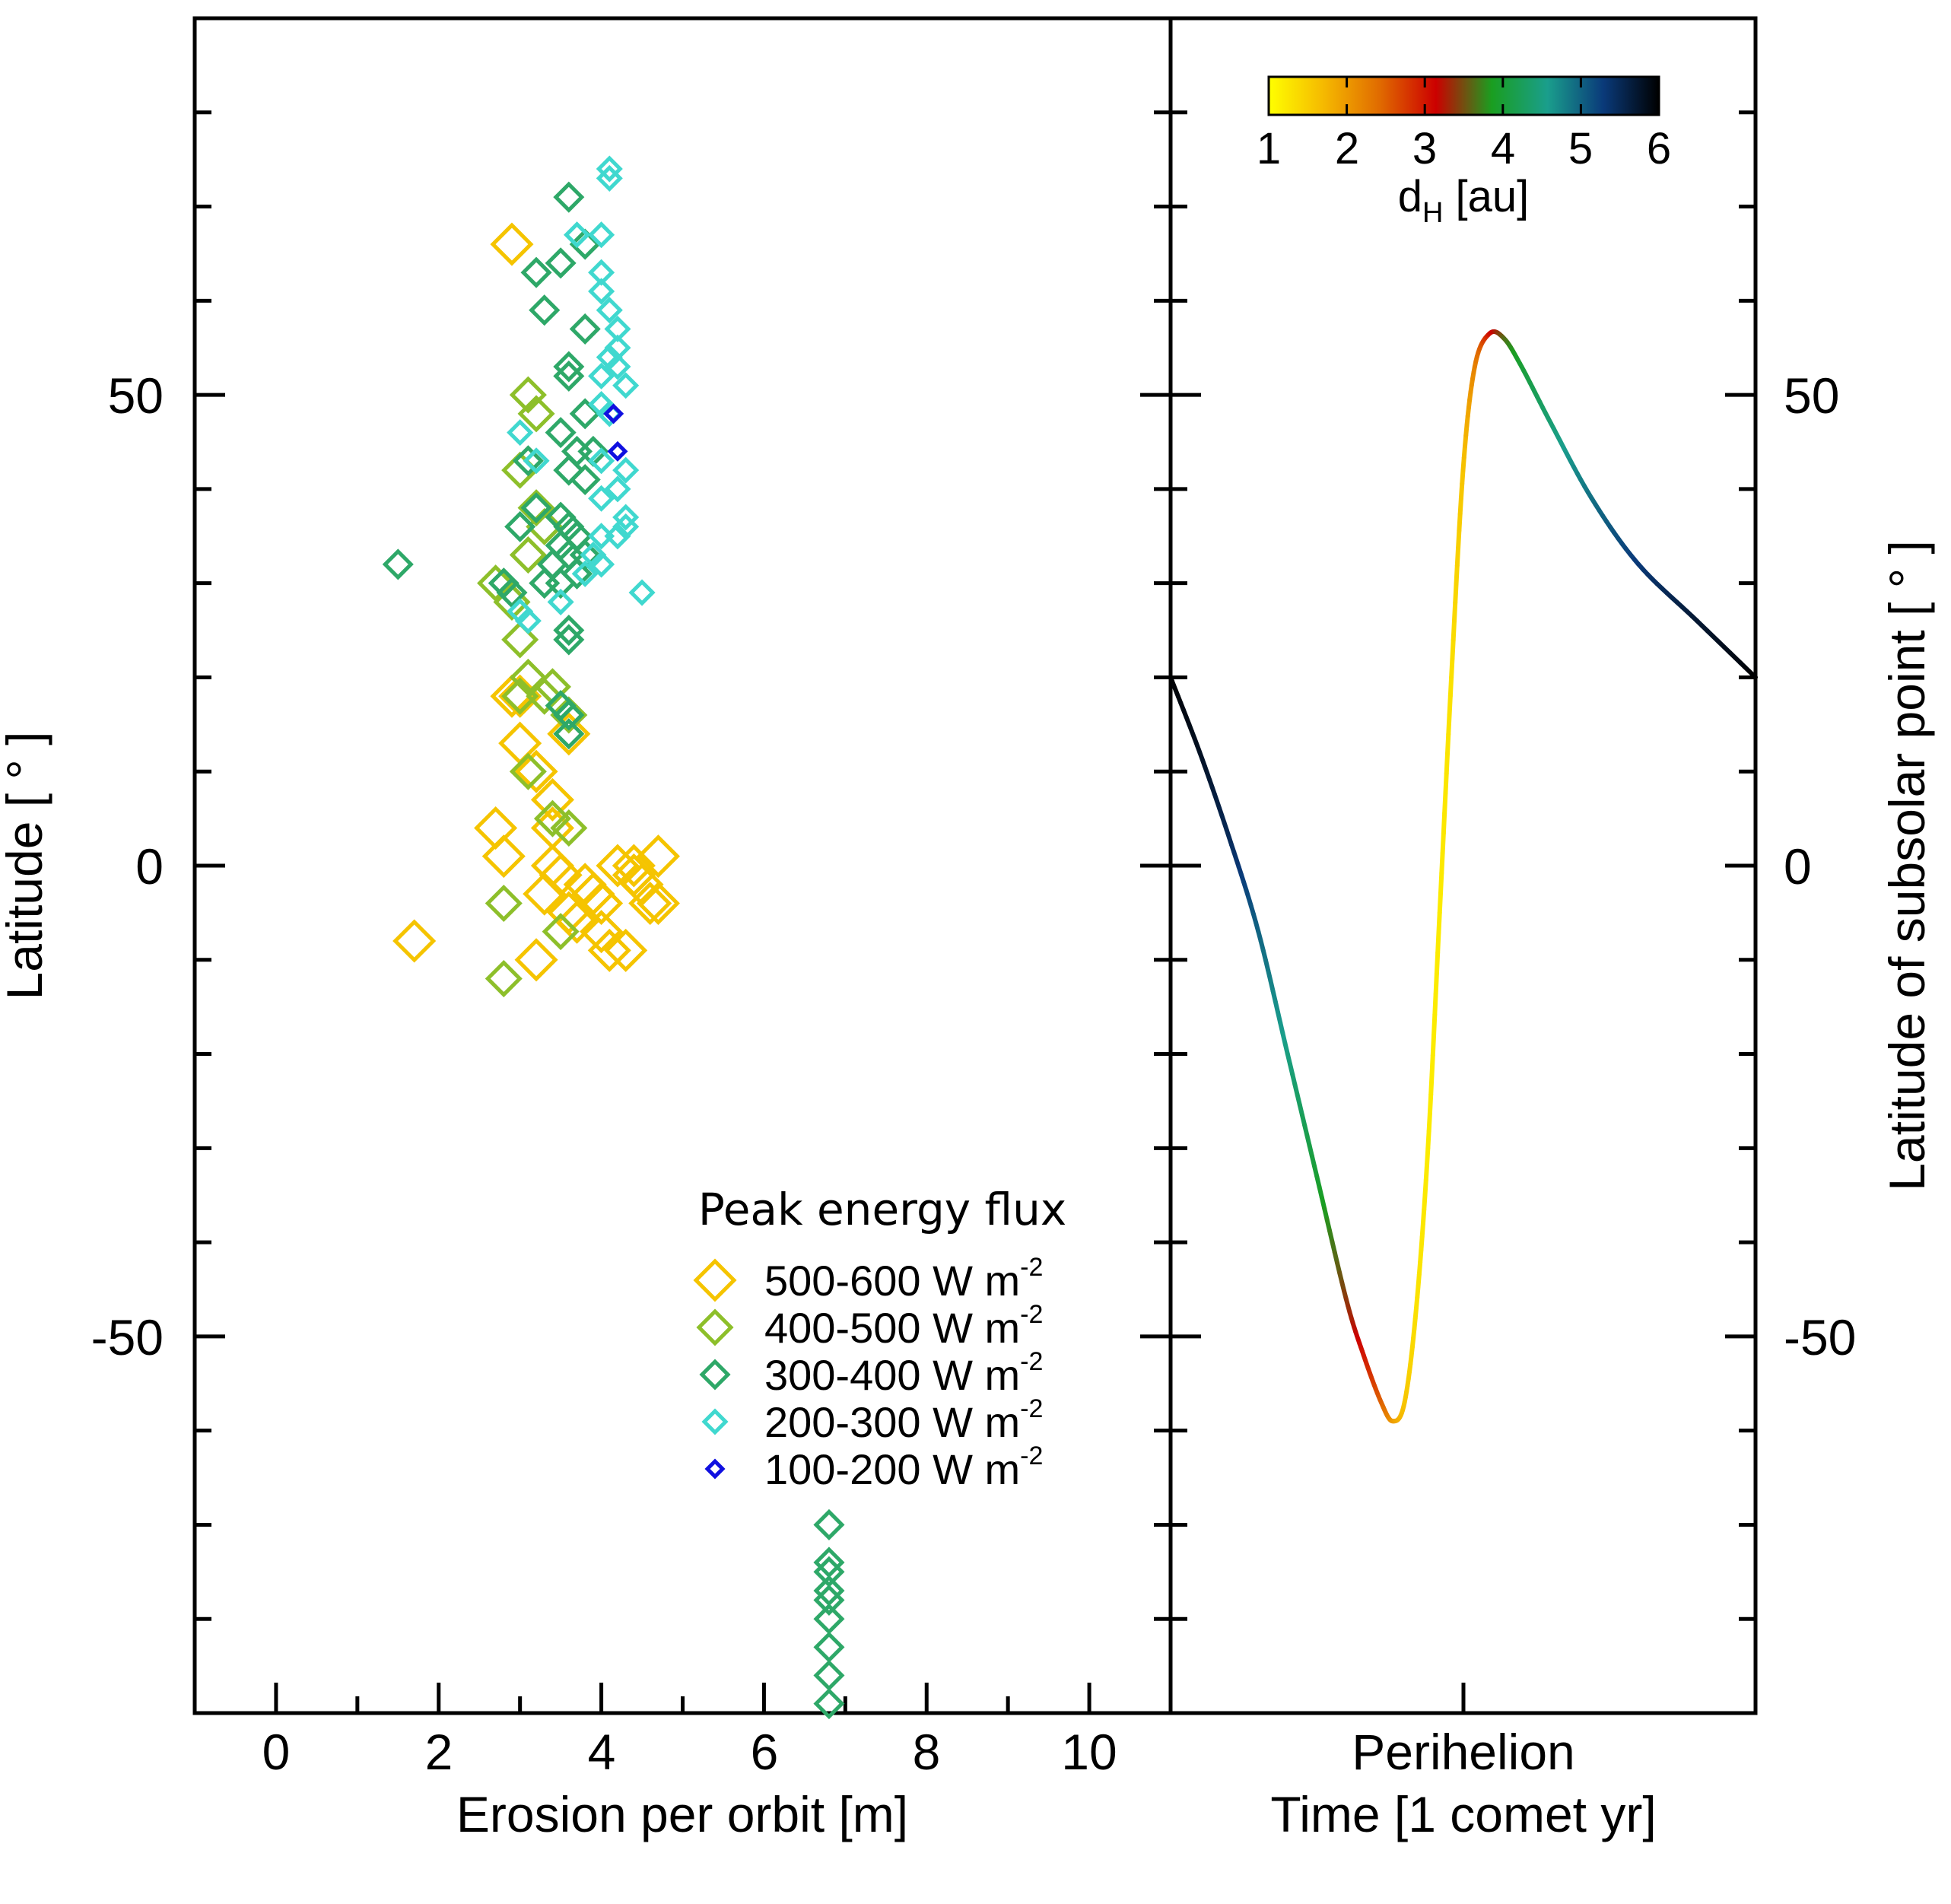 The height and width of the screenshot is (1904, 1951). What do you see at coordinates (1463, 1752) in the screenshot?
I see `perihelion-tick-label: Perihelion` at bounding box center [1463, 1752].